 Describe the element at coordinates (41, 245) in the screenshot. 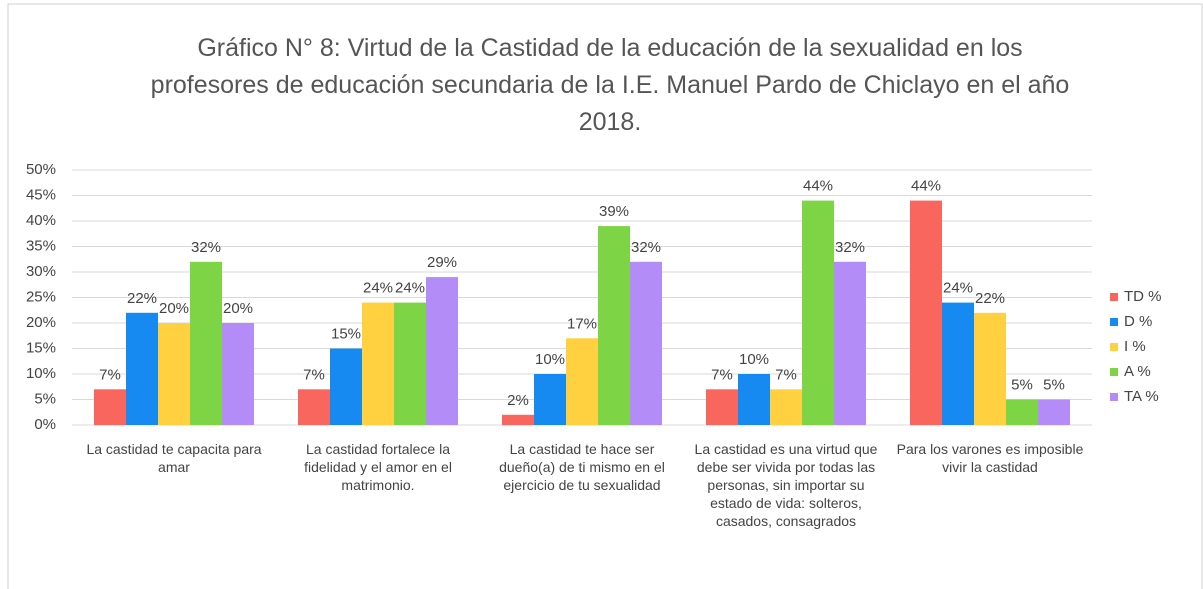

I see `y-tick-label: 35%` at that location.